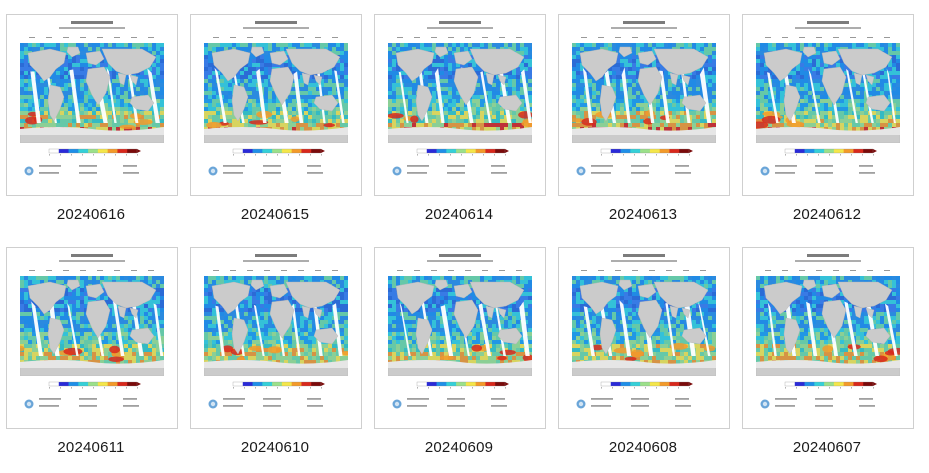  Describe the element at coordinates (643, 214) in the screenshot. I see `file-name-label: 20240613` at that location.